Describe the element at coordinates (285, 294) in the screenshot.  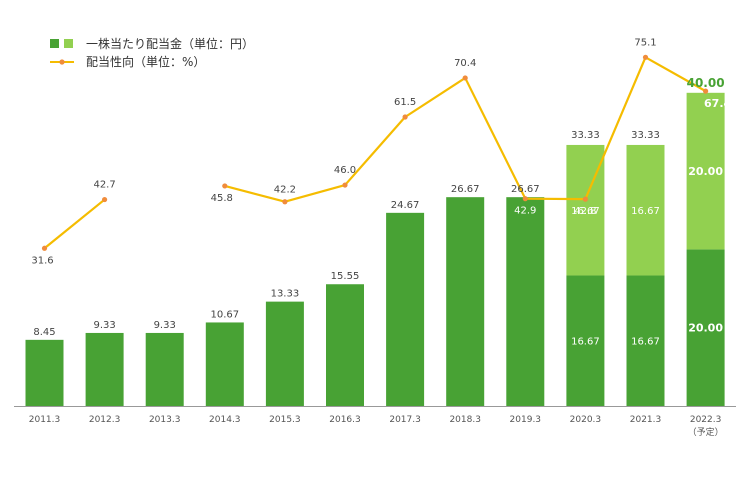
I see `bar-value-label-2015.3: 13.33` at that location.